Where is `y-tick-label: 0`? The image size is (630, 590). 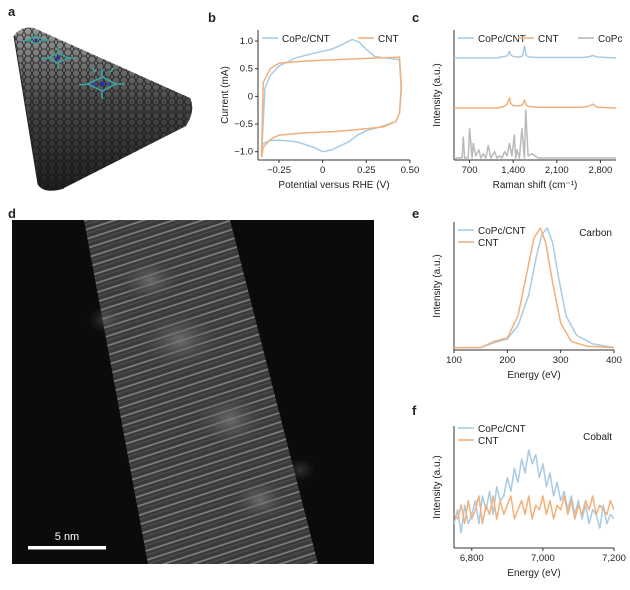 y-tick-label: 0 is located at coordinates (250, 96).